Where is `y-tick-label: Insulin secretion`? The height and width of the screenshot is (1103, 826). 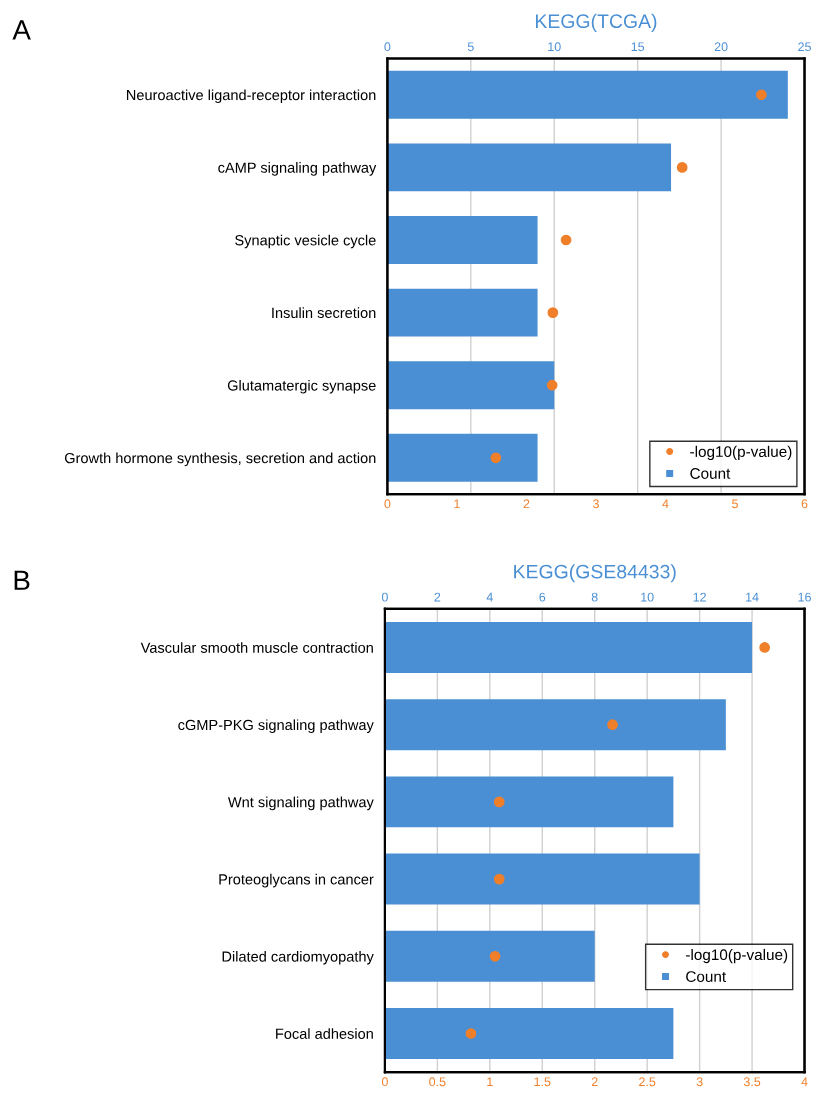
y-tick-label: Insulin secretion is located at coordinates (324, 313).